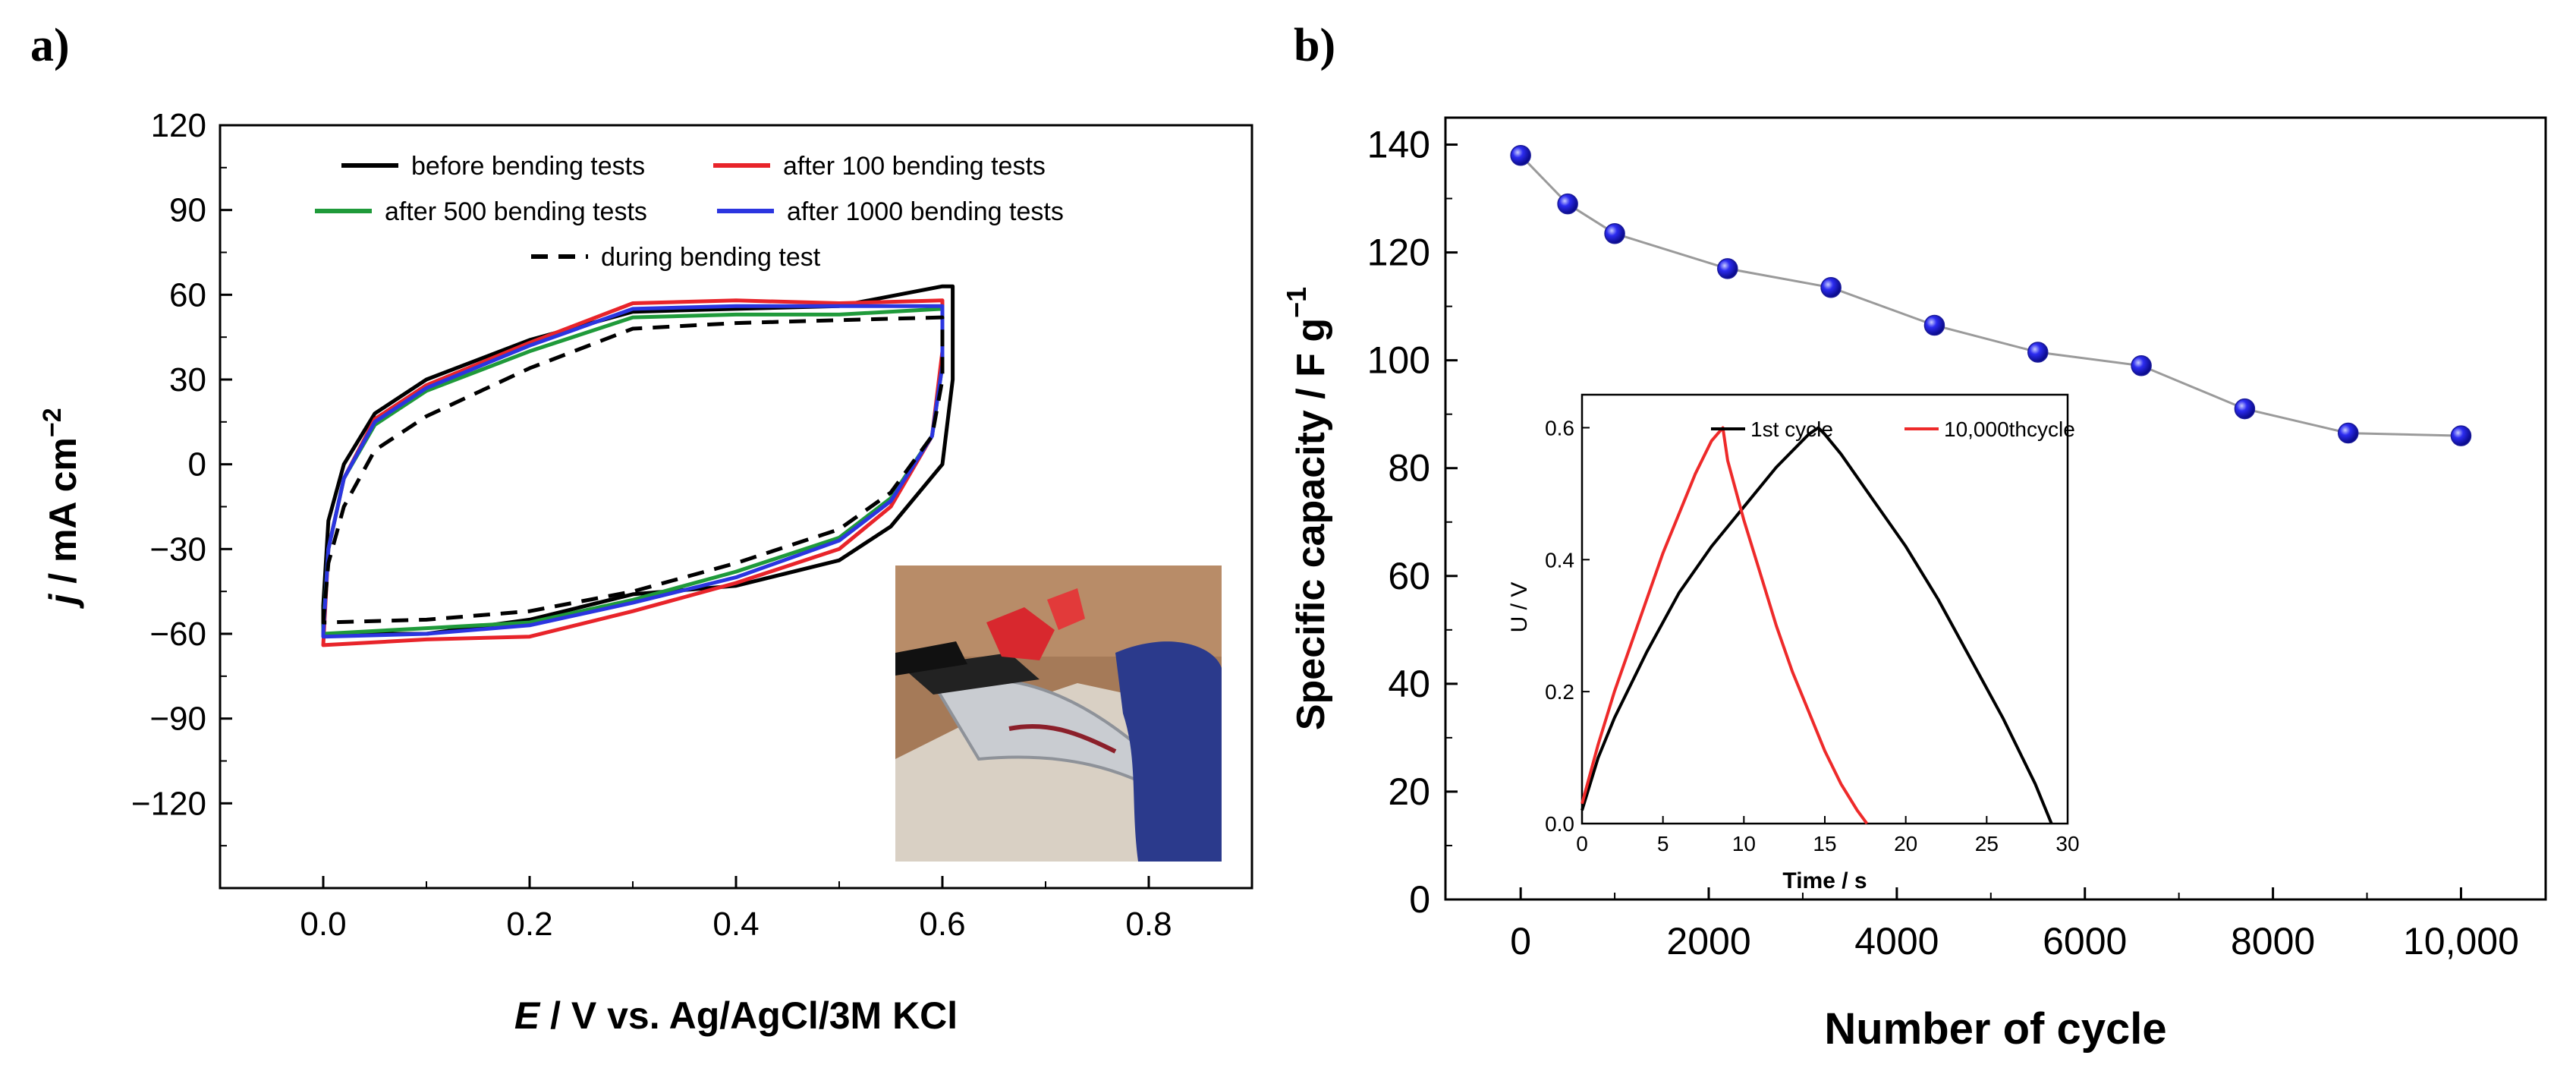 Image resolution: width=2576 pixels, height=1090 pixels. What do you see at coordinates (1520, 941) in the screenshot?
I see `capacity-xtick-label: 0` at bounding box center [1520, 941].